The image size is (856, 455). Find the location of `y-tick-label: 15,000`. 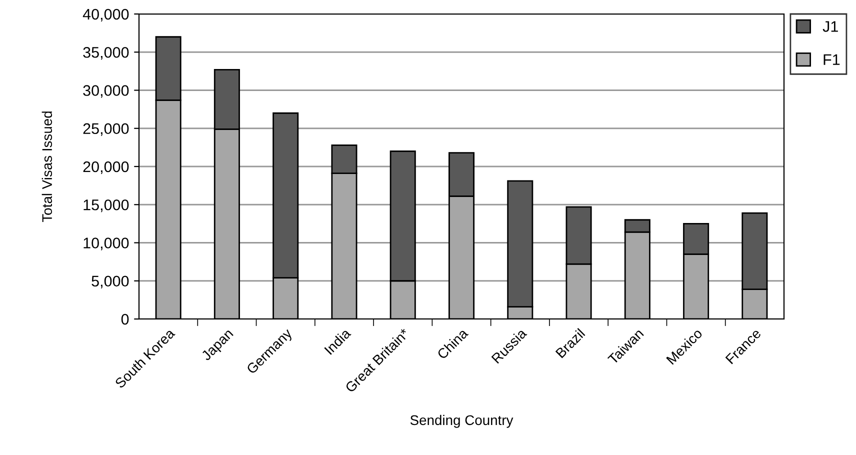

y-tick-label: 15,000 is located at coordinates (106, 205).